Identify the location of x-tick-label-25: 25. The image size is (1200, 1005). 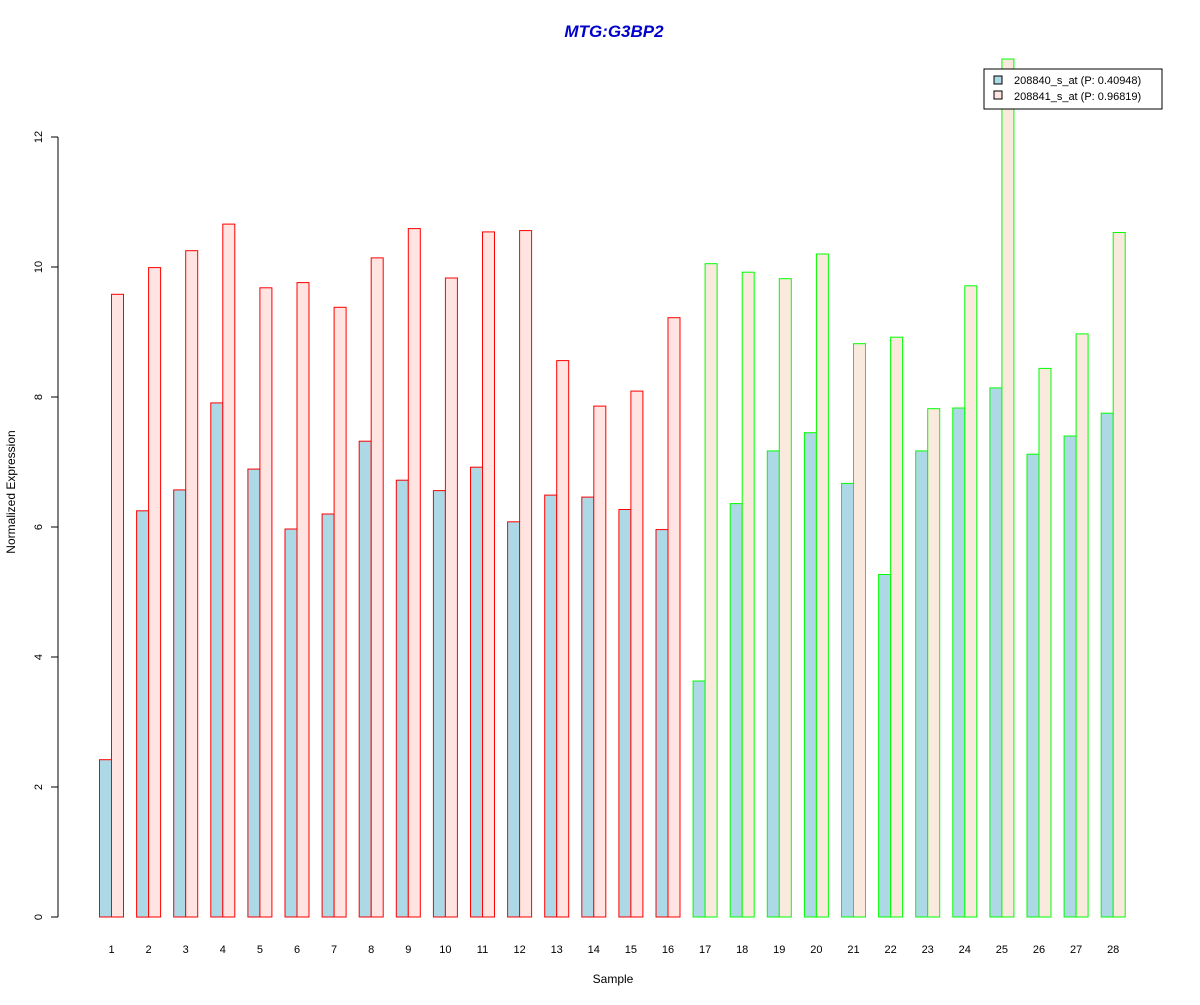
(1002, 950).